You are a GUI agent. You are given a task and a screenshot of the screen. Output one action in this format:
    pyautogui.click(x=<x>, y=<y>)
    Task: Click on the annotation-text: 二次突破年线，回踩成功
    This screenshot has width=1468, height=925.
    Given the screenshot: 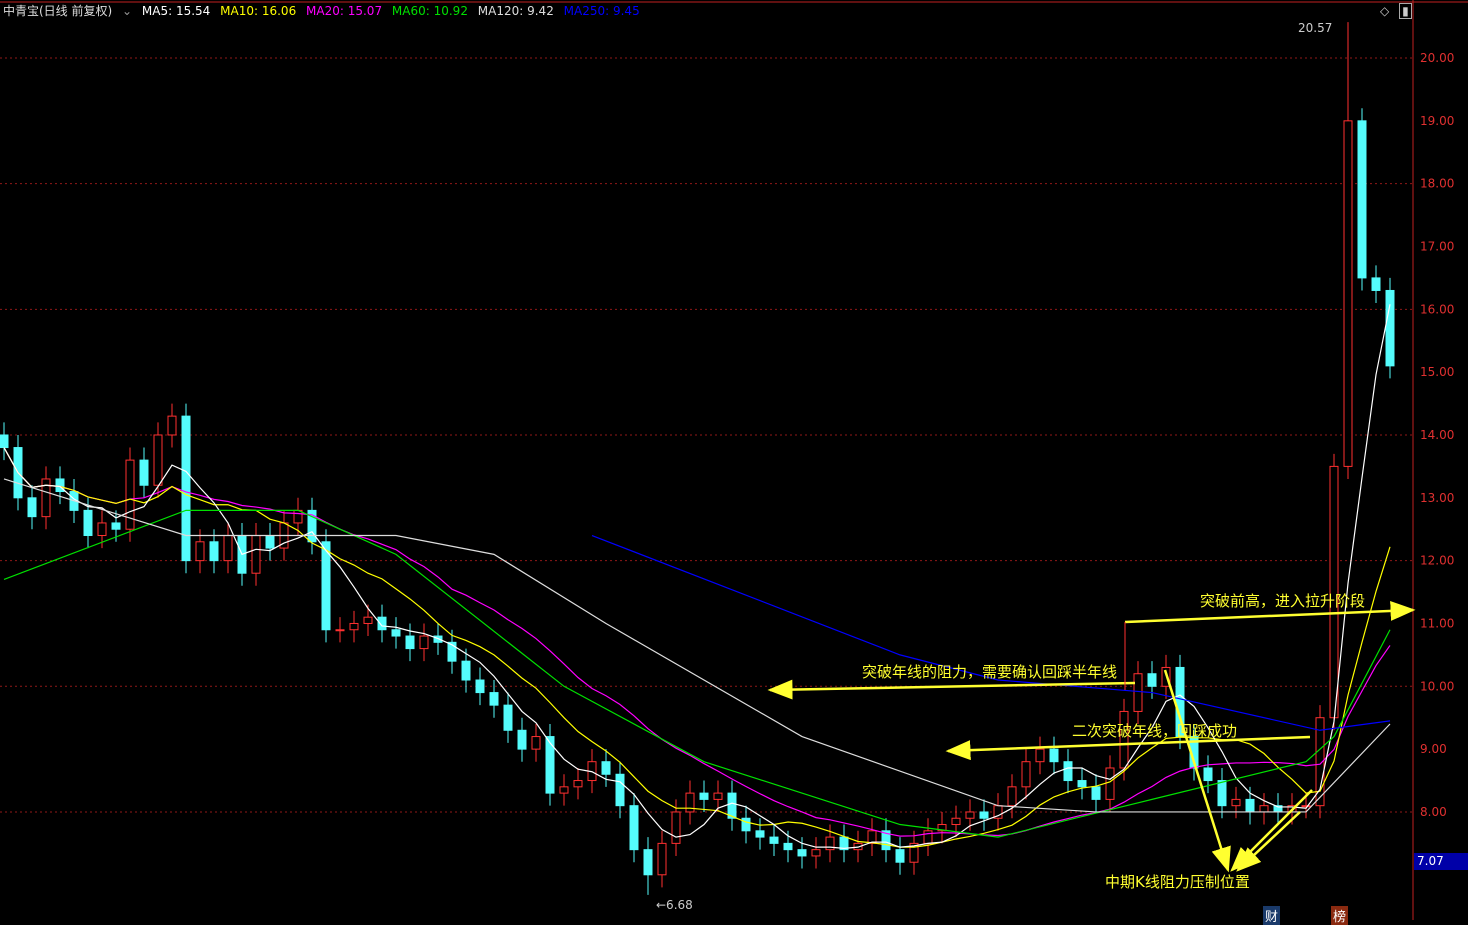 What is the action you would take?
    pyautogui.click(x=1154, y=731)
    